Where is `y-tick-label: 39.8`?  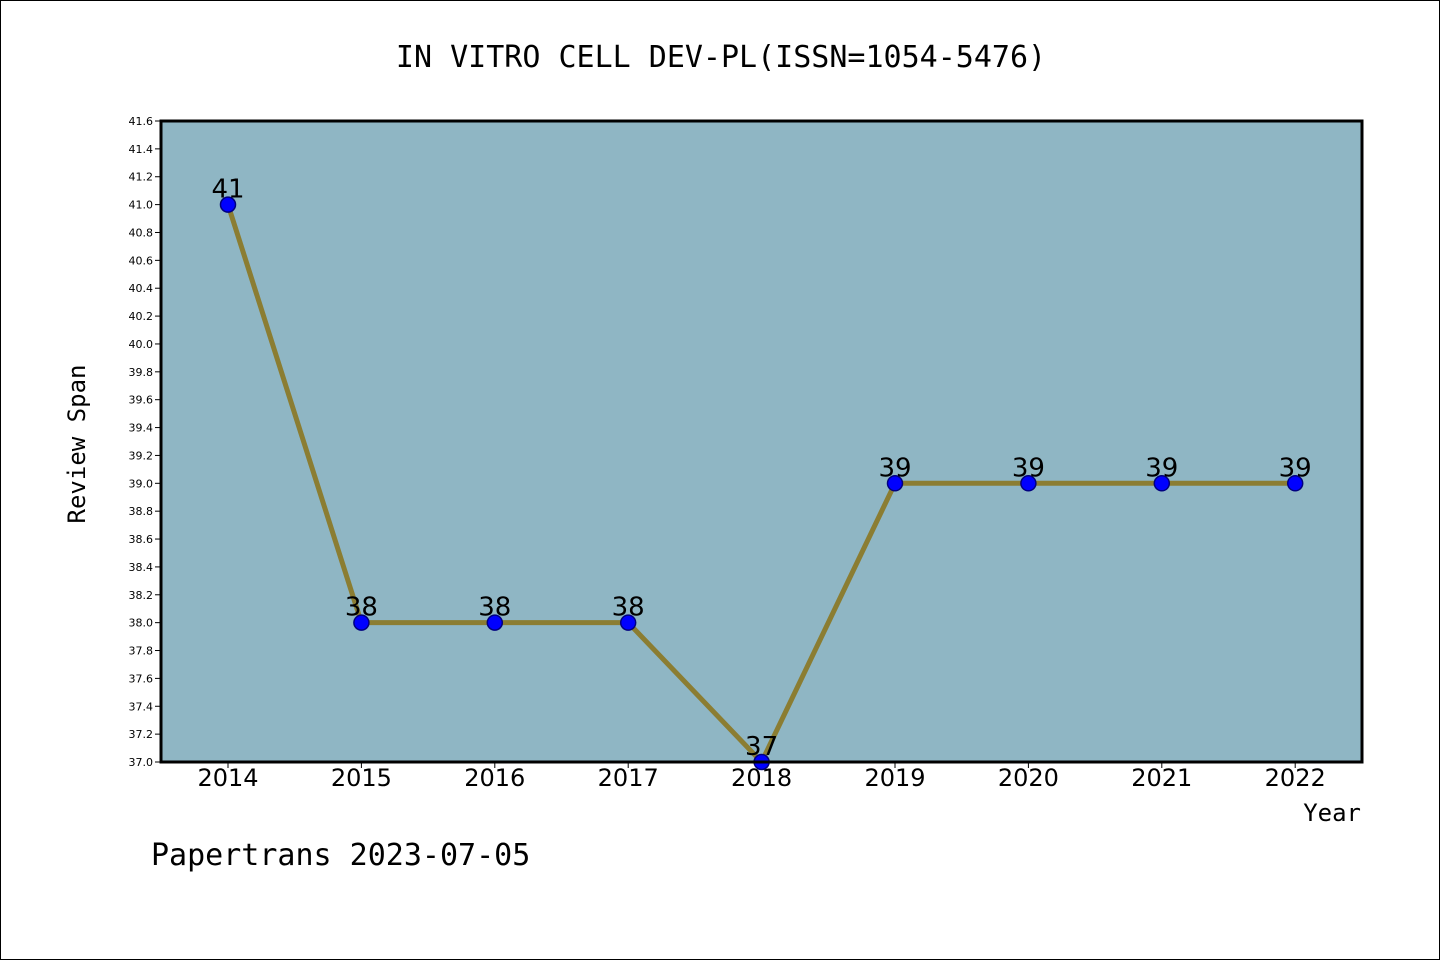 y-tick-label: 39.8 is located at coordinates (141, 372).